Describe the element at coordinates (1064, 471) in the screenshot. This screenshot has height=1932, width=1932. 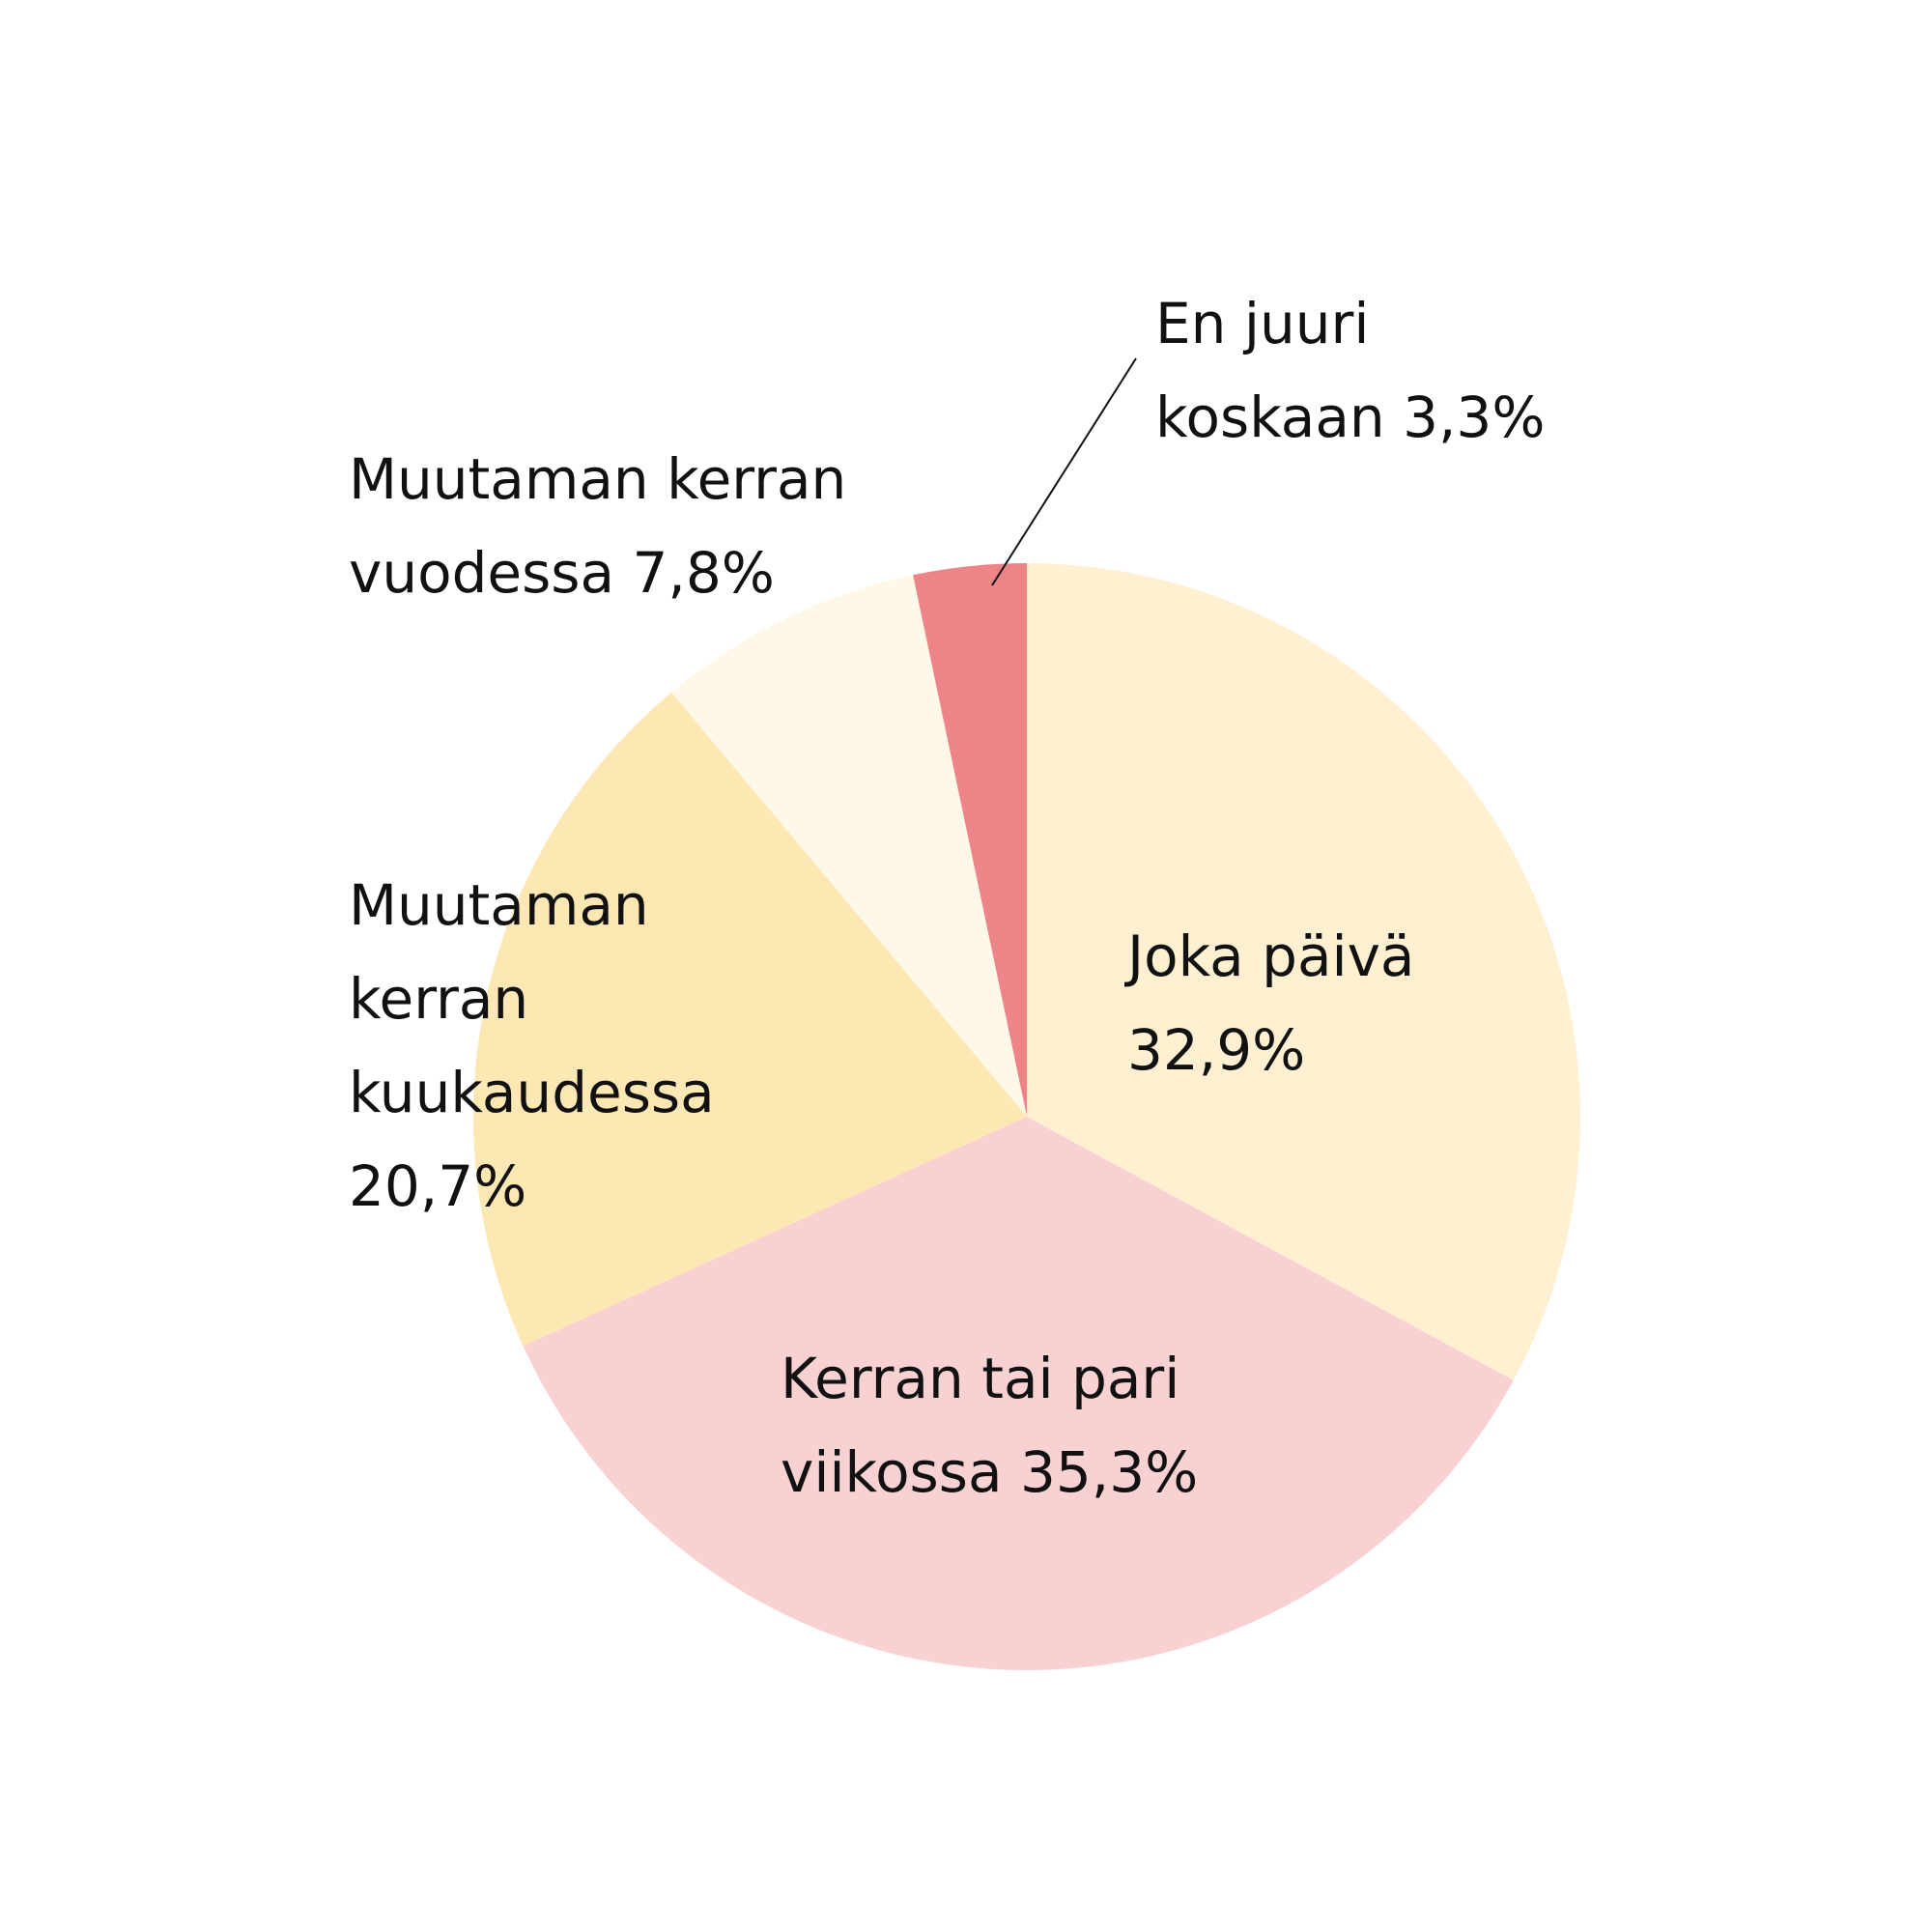
I see `leader-line` at that location.